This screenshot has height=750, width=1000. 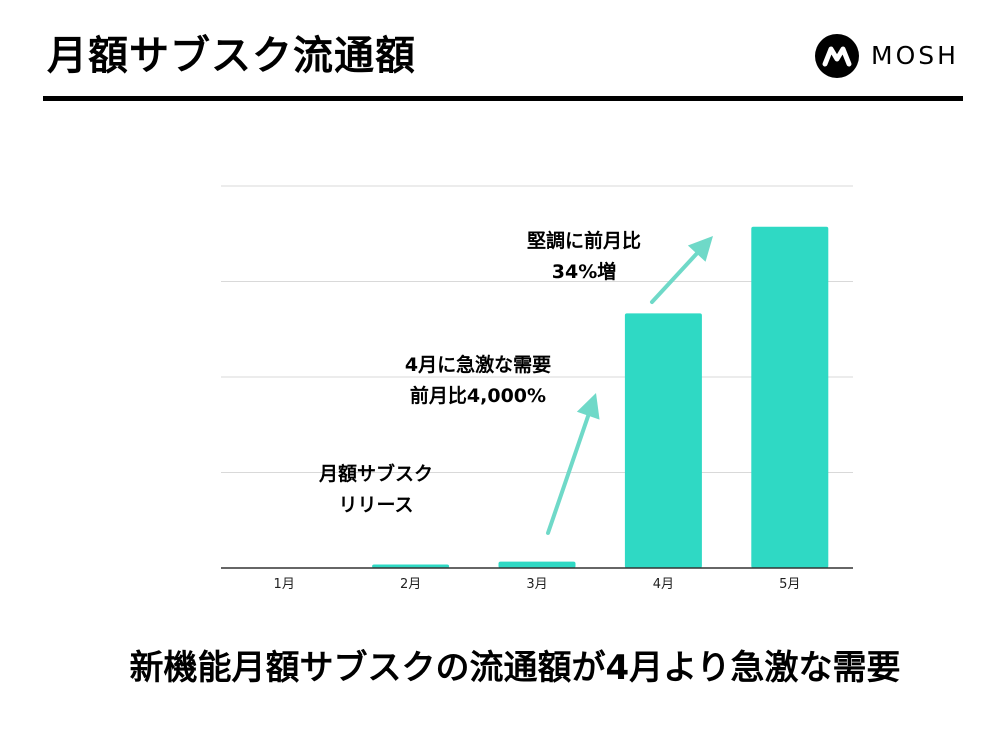 What do you see at coordinates (375, 474) in the screenshot?
I see `annotation-release-line-1: 月額サブスク` at bounding box center [375, 474].